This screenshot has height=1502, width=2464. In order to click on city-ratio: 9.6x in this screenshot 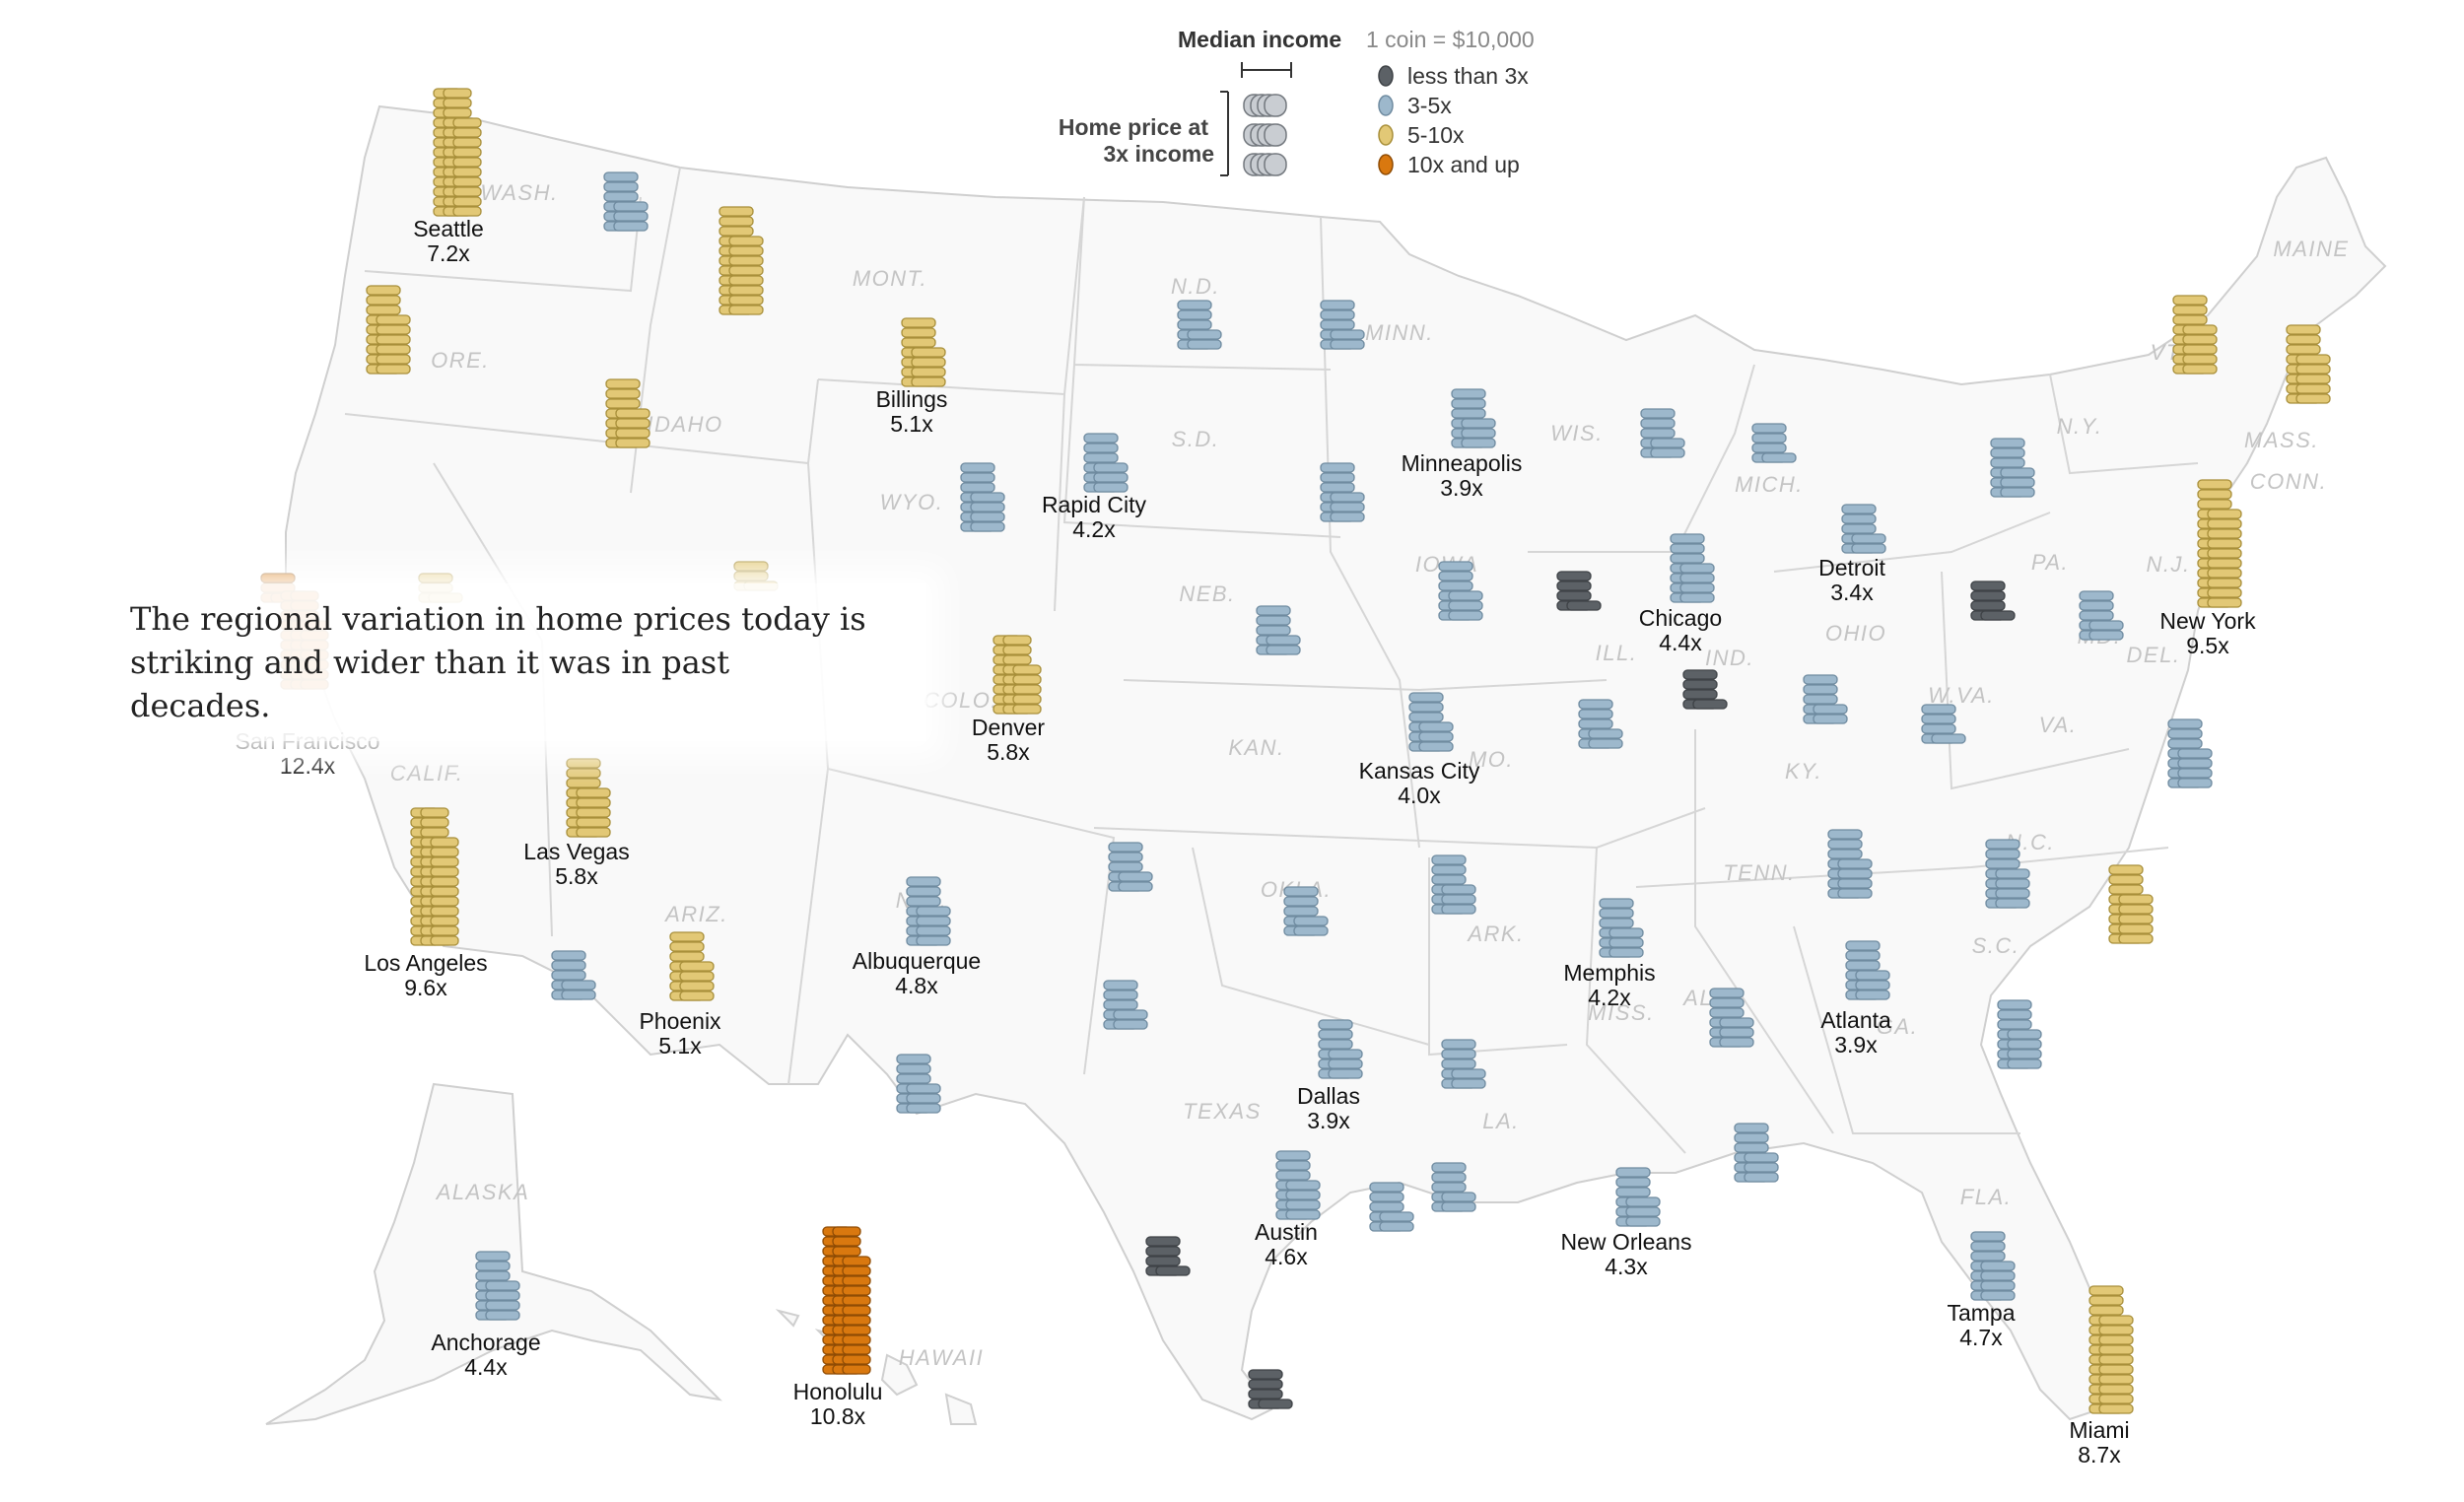, I will do `click(425, 987)`.